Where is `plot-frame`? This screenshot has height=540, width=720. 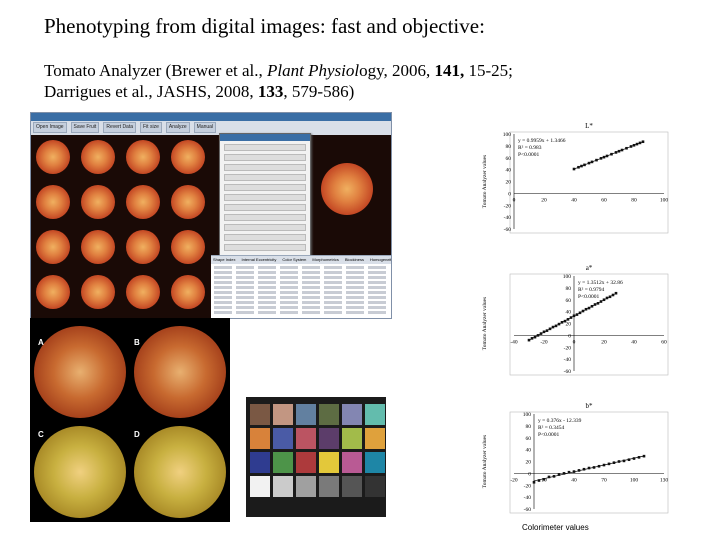 plot-frame is located at coordinates (589, 324).